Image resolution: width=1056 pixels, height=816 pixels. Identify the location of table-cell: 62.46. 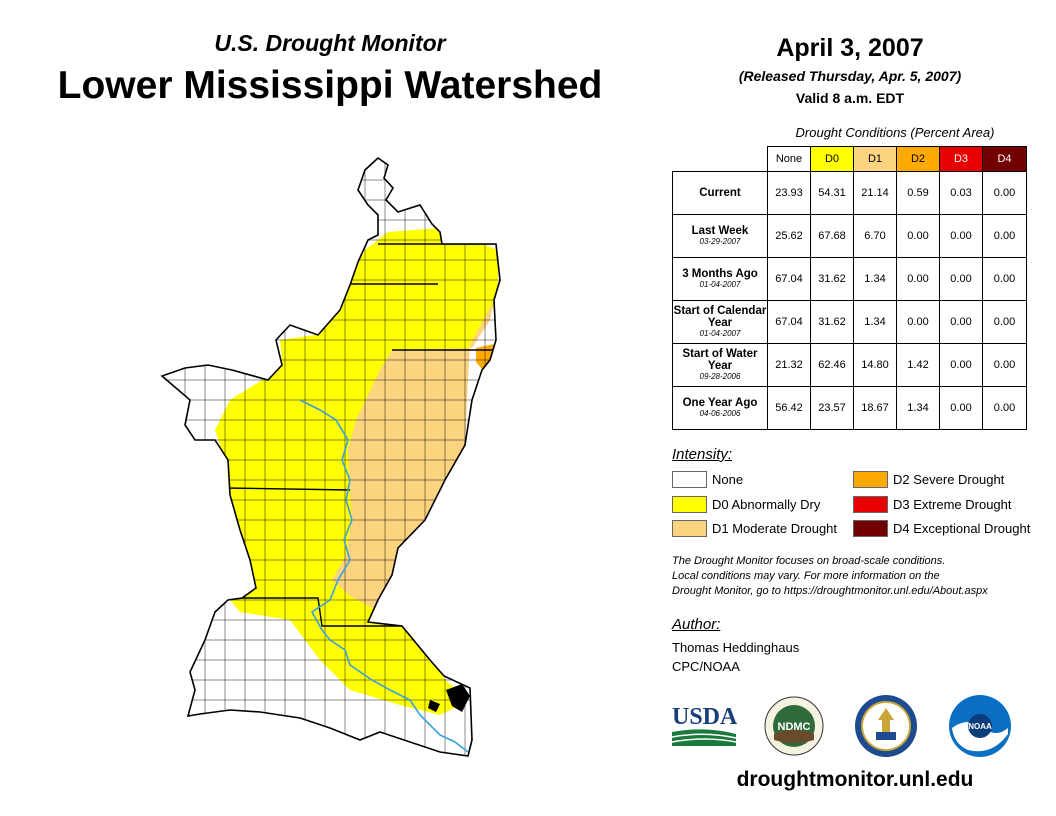
(832, 365).